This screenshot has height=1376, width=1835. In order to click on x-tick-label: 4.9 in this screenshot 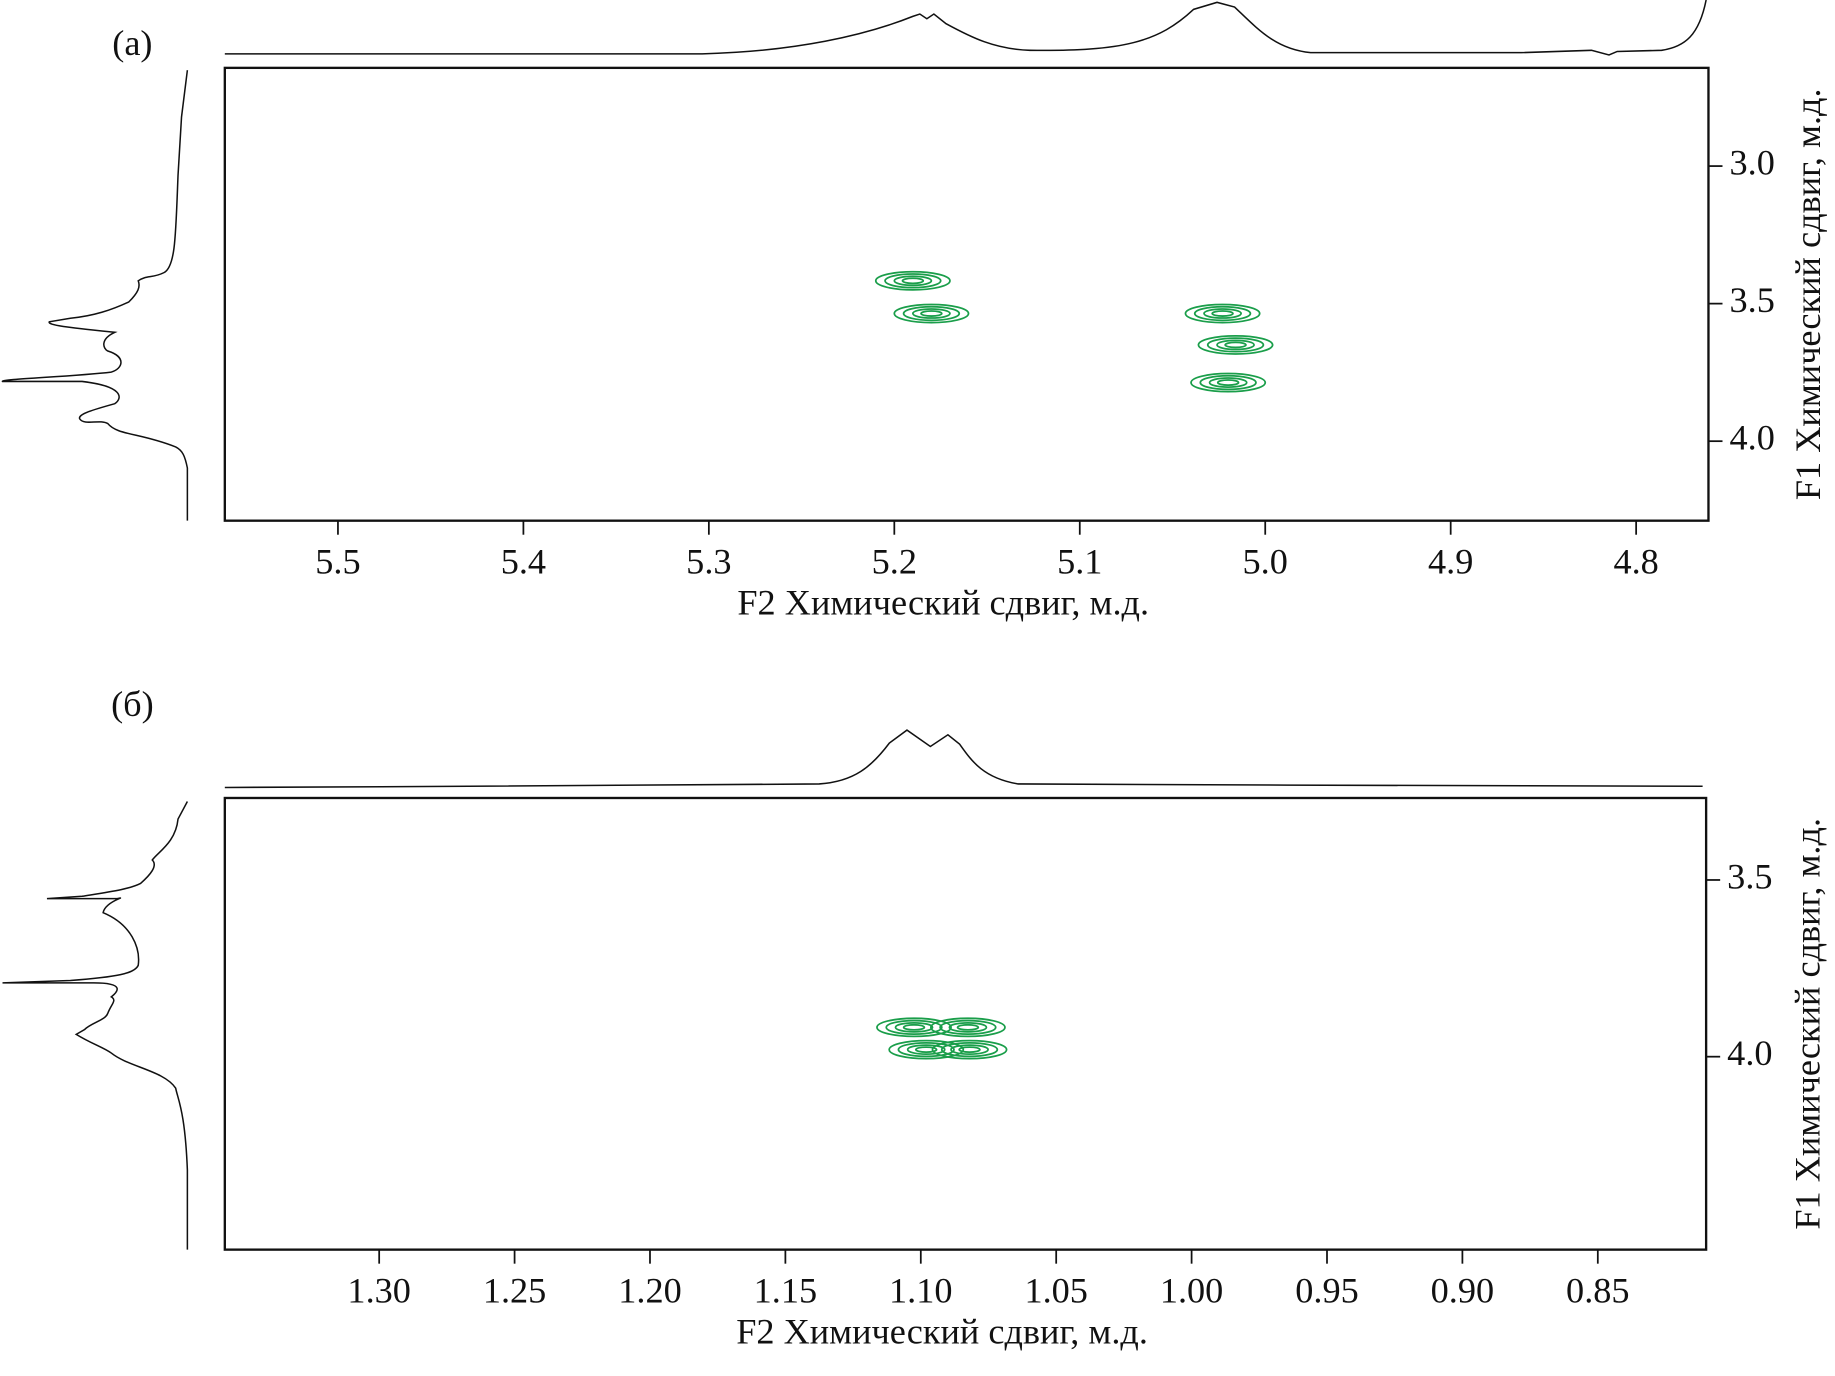, I will do `click(1450, 561)`.